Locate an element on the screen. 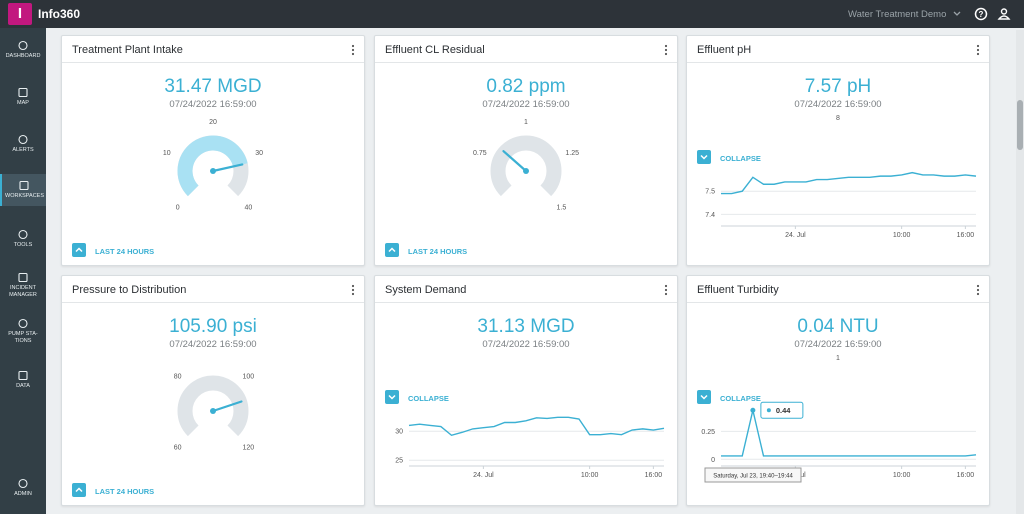  nav-item: ALERTS is located at coordinates (23, 144).